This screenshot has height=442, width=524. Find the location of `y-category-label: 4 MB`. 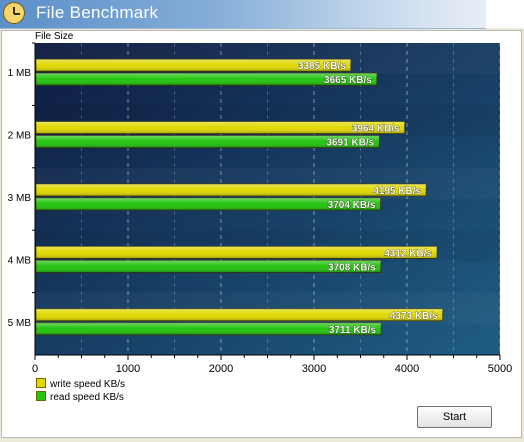

y-category-label: 4 MB is located at coordinates (20, 260).